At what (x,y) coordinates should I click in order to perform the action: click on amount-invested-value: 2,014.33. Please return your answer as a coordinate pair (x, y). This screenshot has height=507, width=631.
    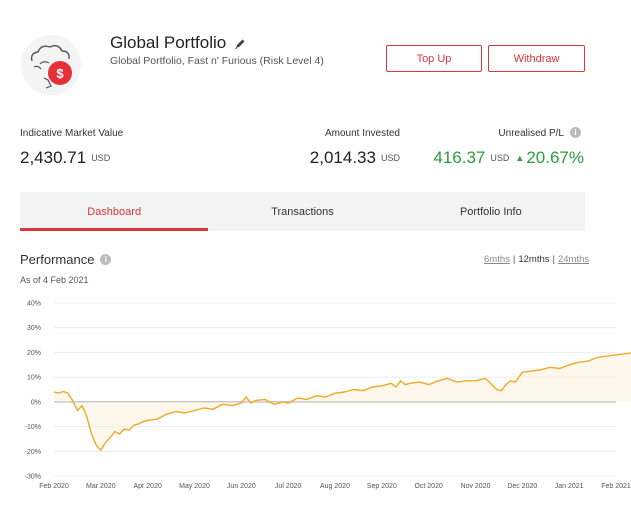
    Looking at the image, I should click on (342, 157).